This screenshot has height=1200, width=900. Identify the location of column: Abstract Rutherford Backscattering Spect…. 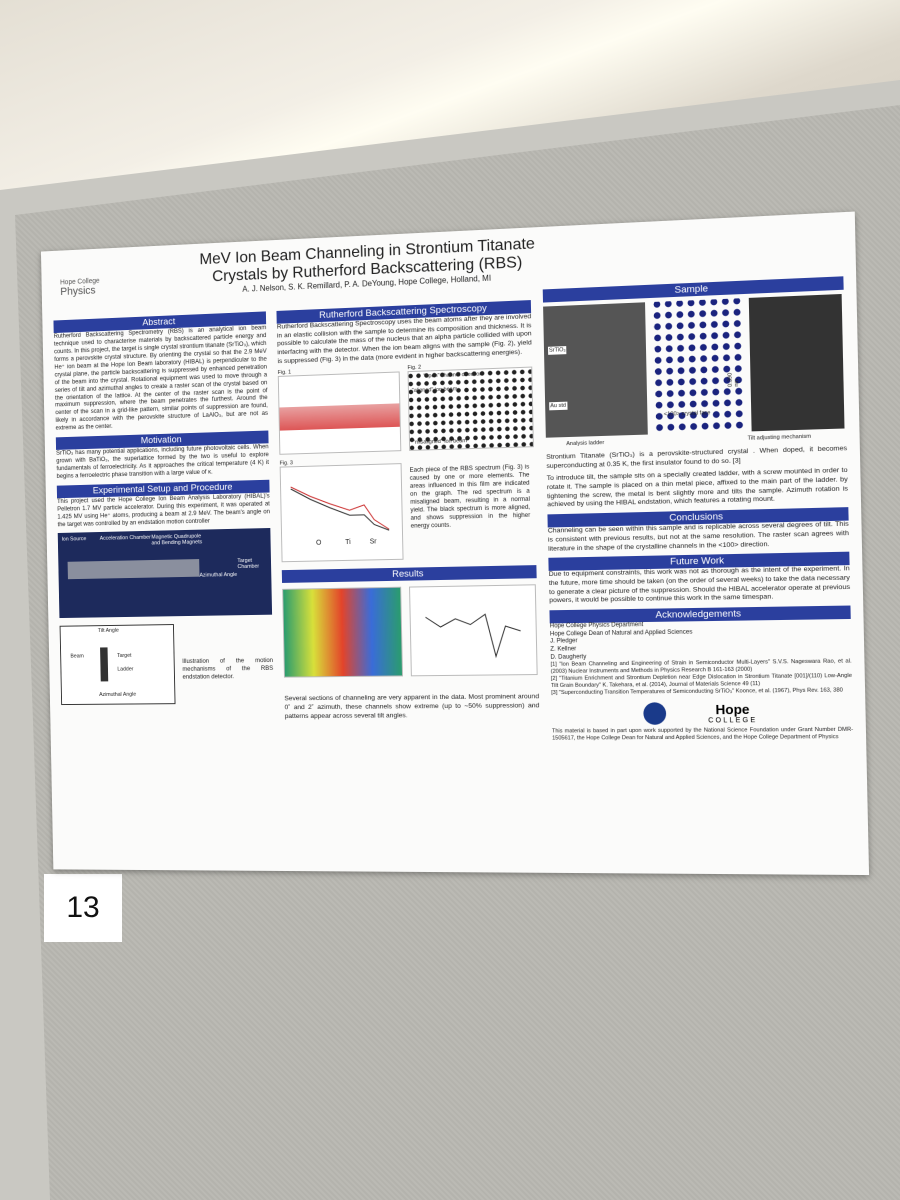
(163, 508).